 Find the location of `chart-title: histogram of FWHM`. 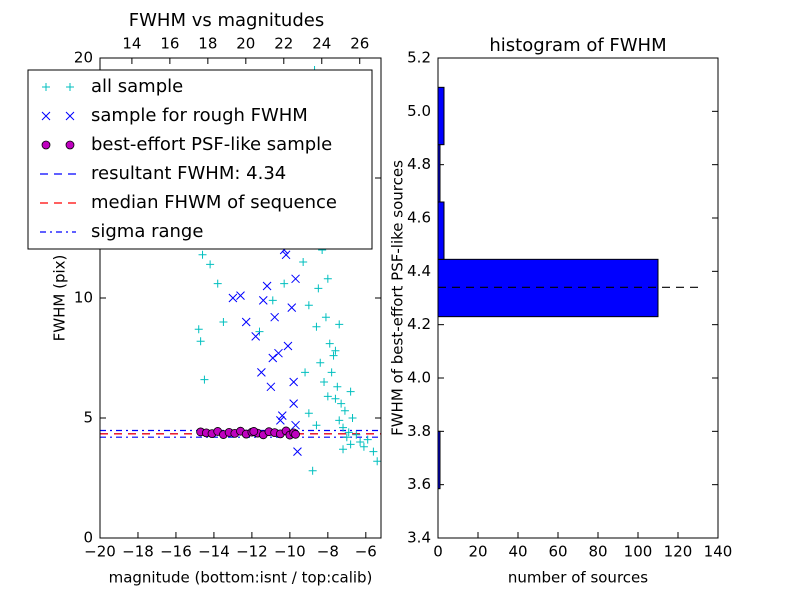

chart-title: histogram of FWHM is located at coordinates (577, 45).